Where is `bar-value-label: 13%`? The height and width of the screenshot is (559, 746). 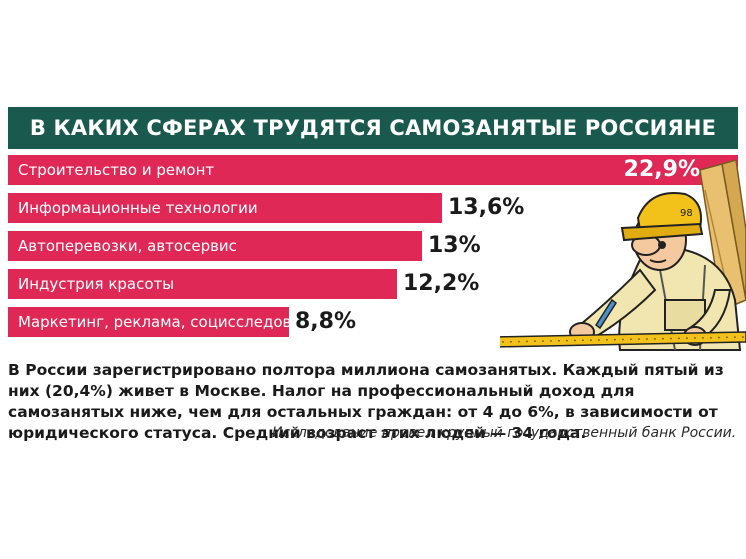
bar-value-label: 13% is located at coordinates (454, 245).